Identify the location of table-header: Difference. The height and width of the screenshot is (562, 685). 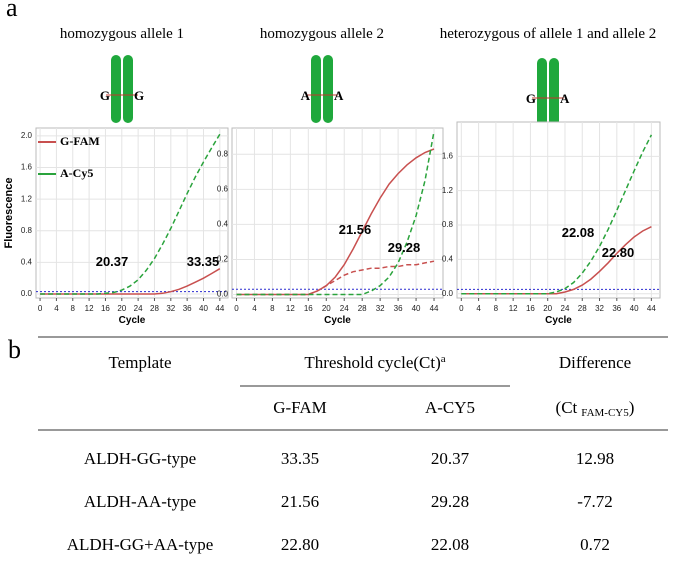
(595, 362).